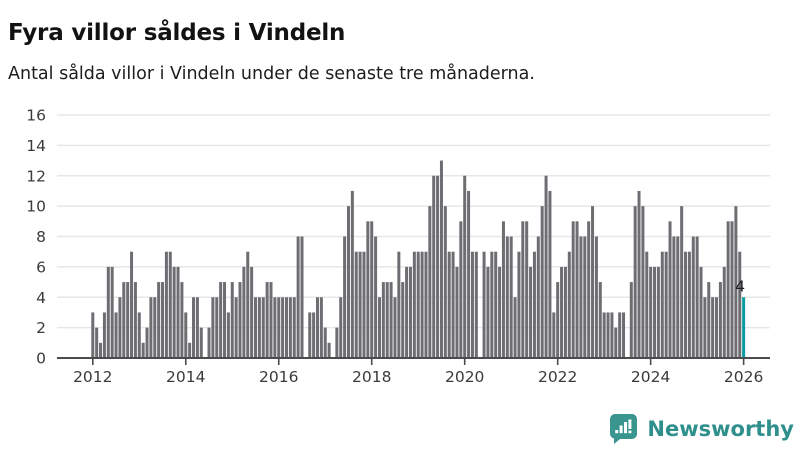 The height and width of the screenshot is (454, 800). I want to click on svg-text: 2022, so click(557, 377).